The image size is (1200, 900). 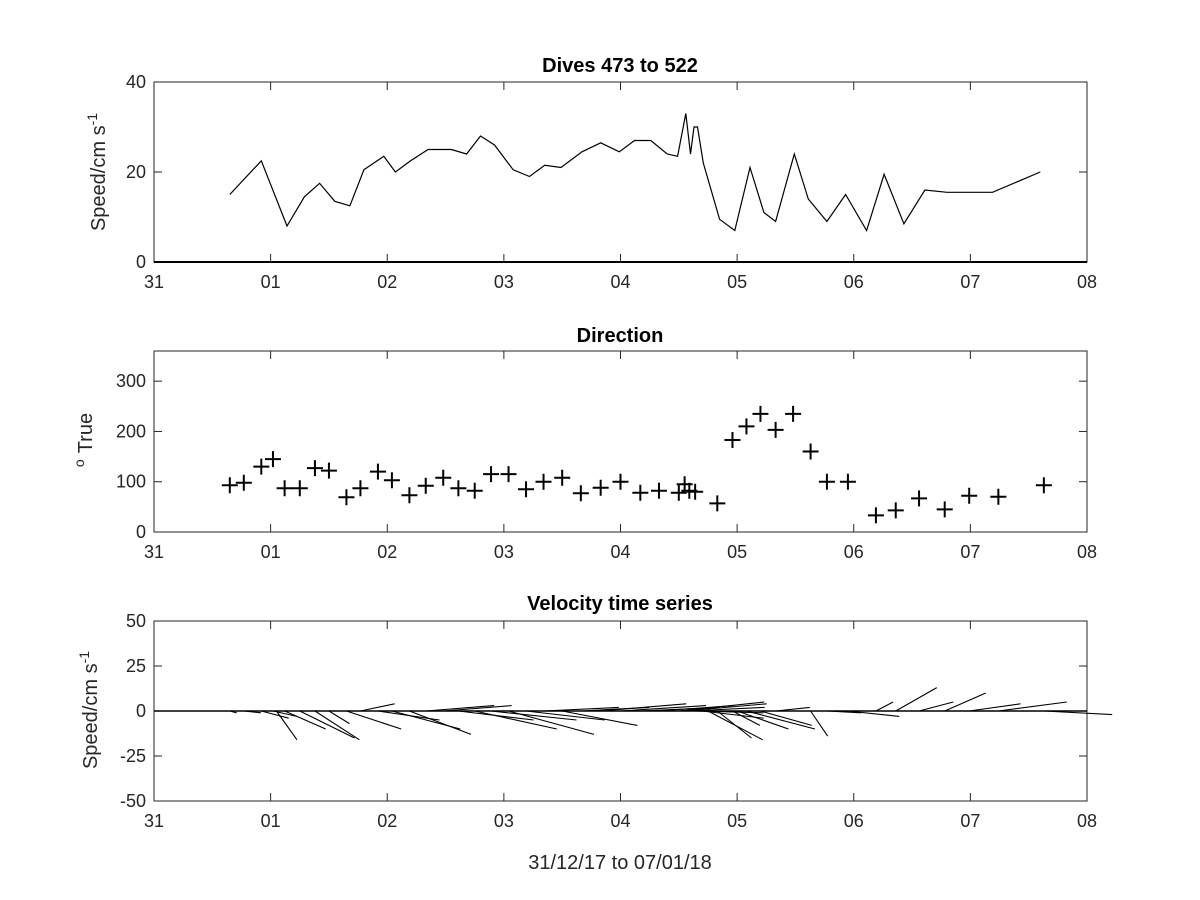 I want to click on speed-x-tick-label: 03, so click(x=504, y=282).